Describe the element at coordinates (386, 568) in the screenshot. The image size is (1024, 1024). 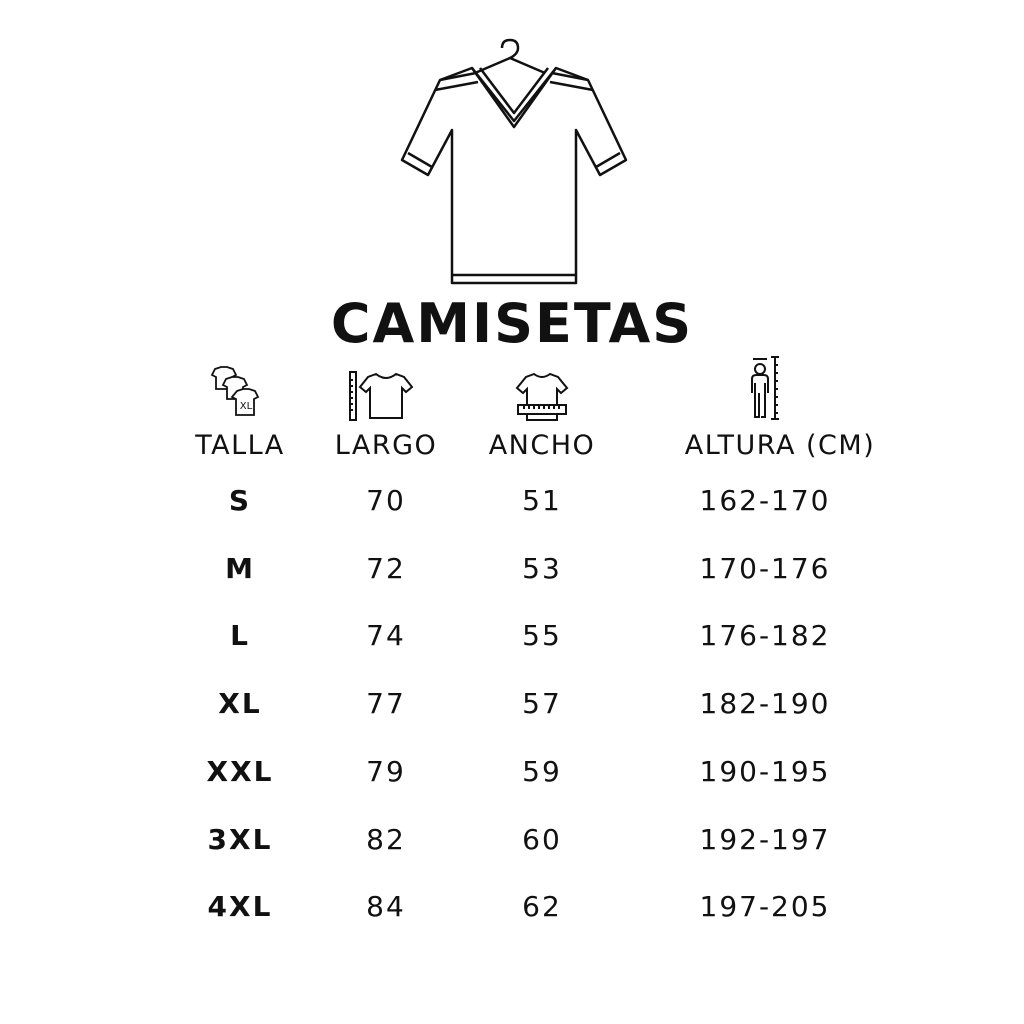
I see `cell-largo: 72` at that location.